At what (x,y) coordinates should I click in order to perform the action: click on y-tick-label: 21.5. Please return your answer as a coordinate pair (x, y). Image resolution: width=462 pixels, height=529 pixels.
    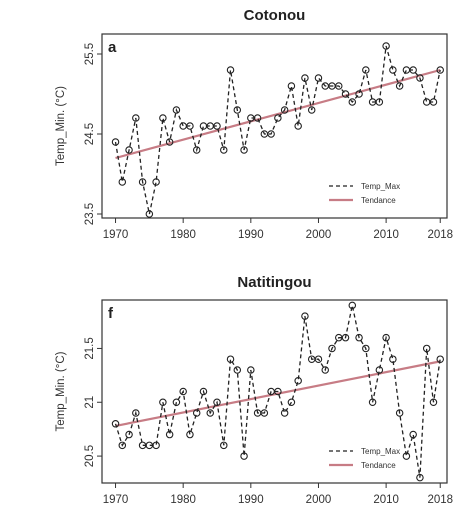
    Looking at the image, I should click on (90, 348).